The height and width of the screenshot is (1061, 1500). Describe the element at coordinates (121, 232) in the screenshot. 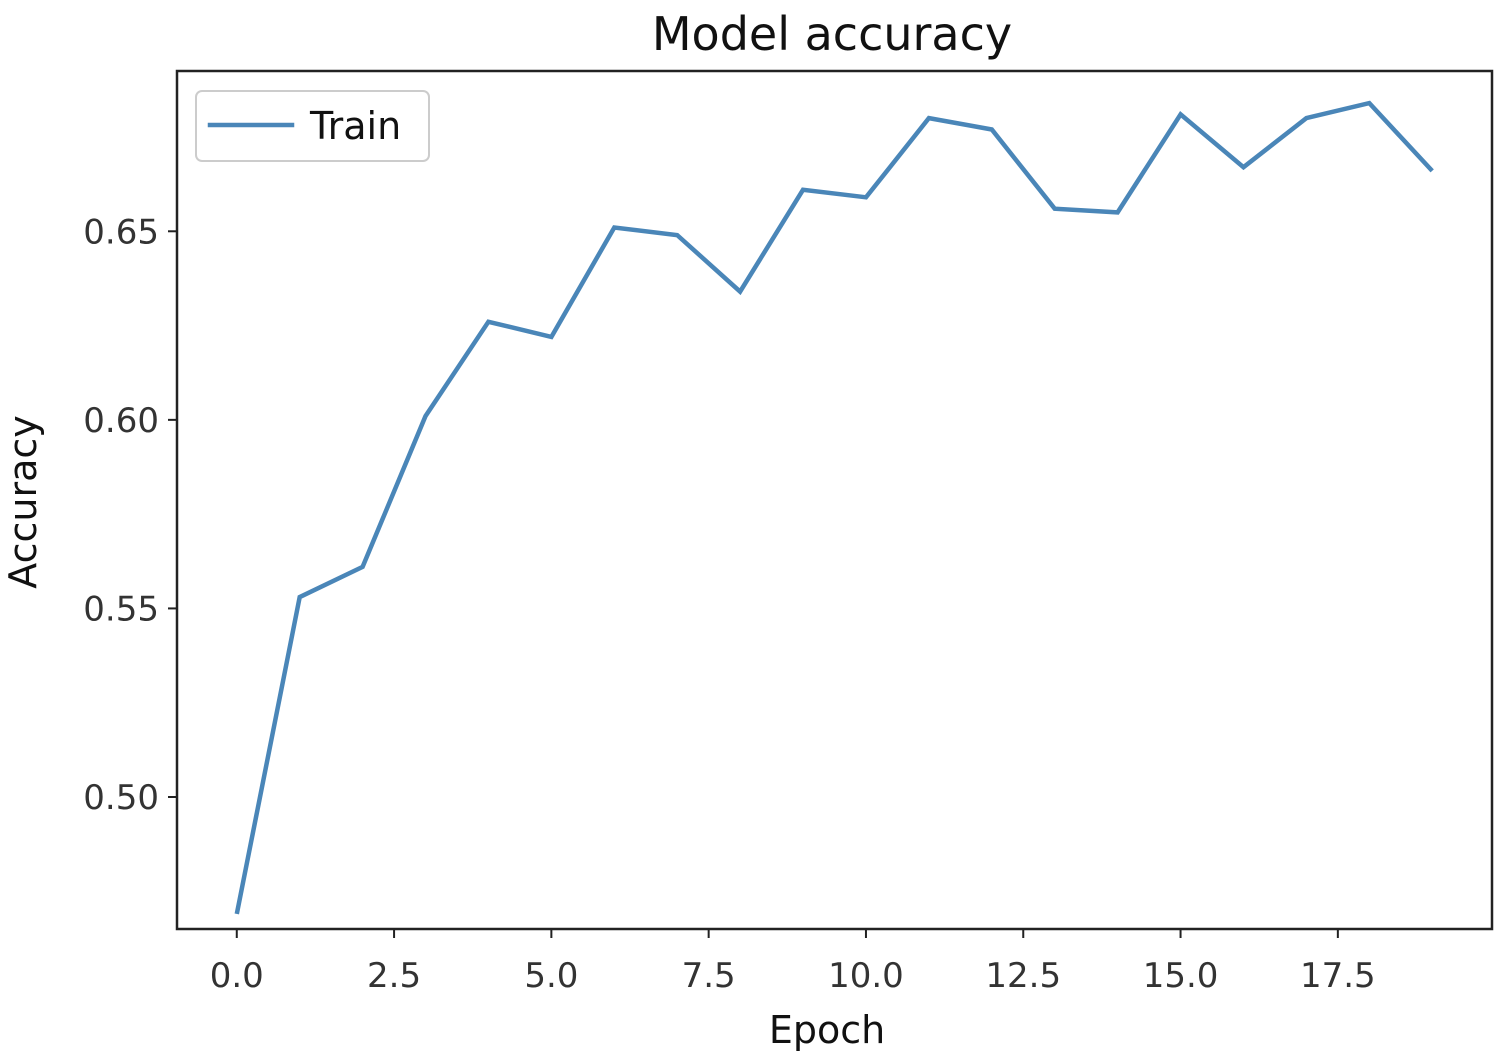

I see `y-tick-label: 0.65` at that location.